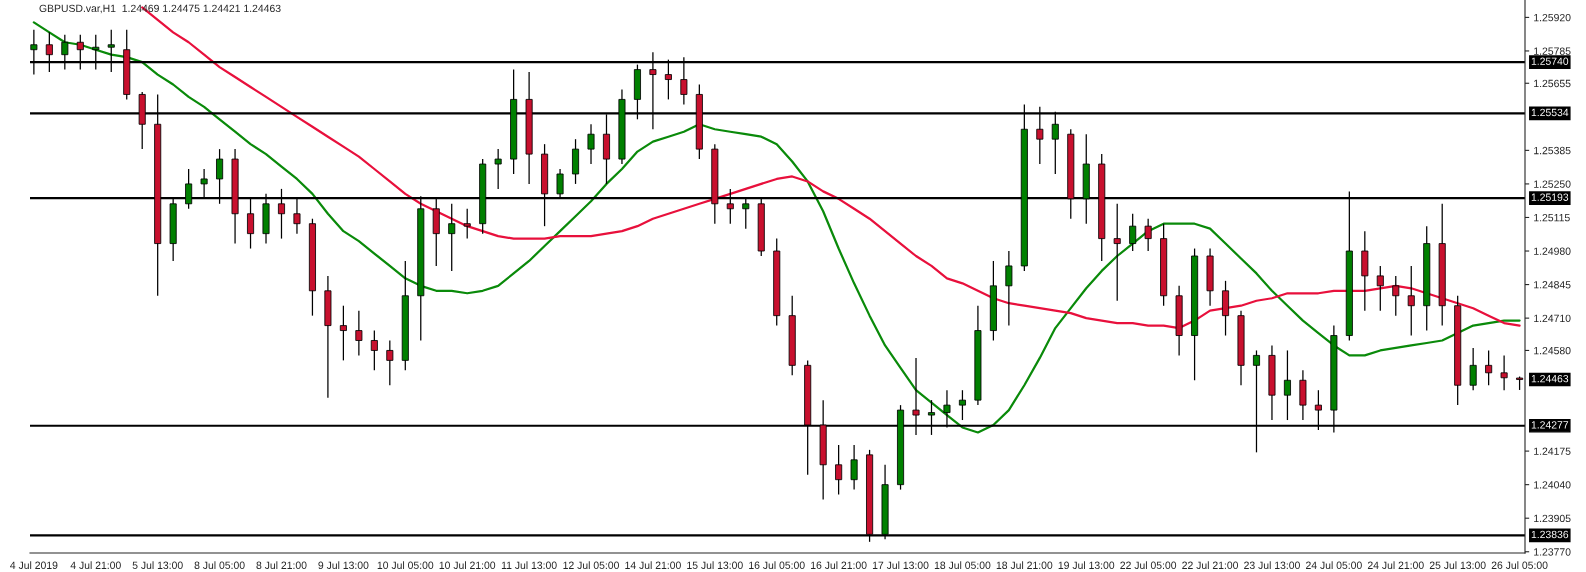 The image size is (1586, 572). I want to click on y-tick-label: 1.25655, so click(1552, 83).